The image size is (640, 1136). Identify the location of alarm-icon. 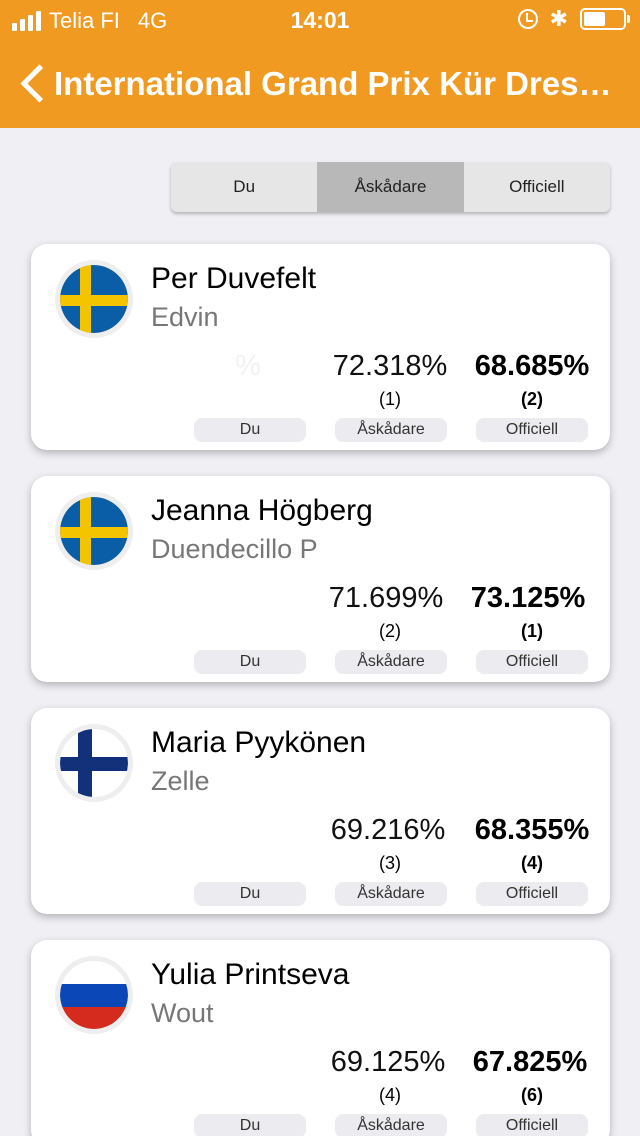
(527, 19).